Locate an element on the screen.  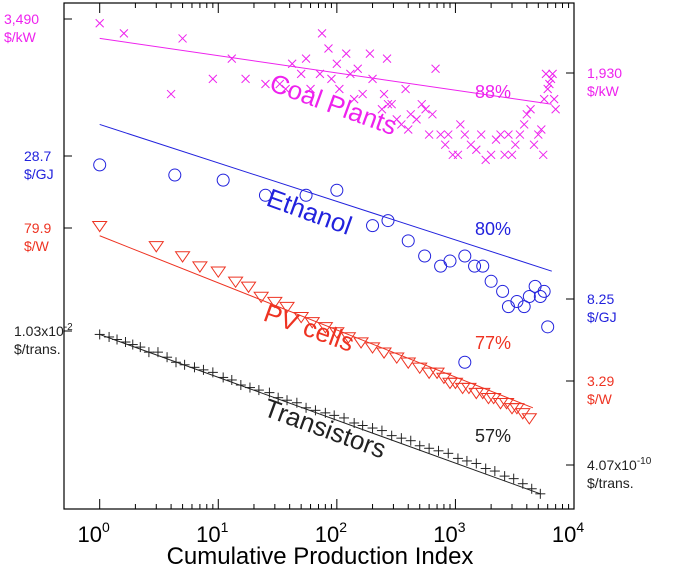
coal-plants-fit-line is located at coordinates (325, 71).